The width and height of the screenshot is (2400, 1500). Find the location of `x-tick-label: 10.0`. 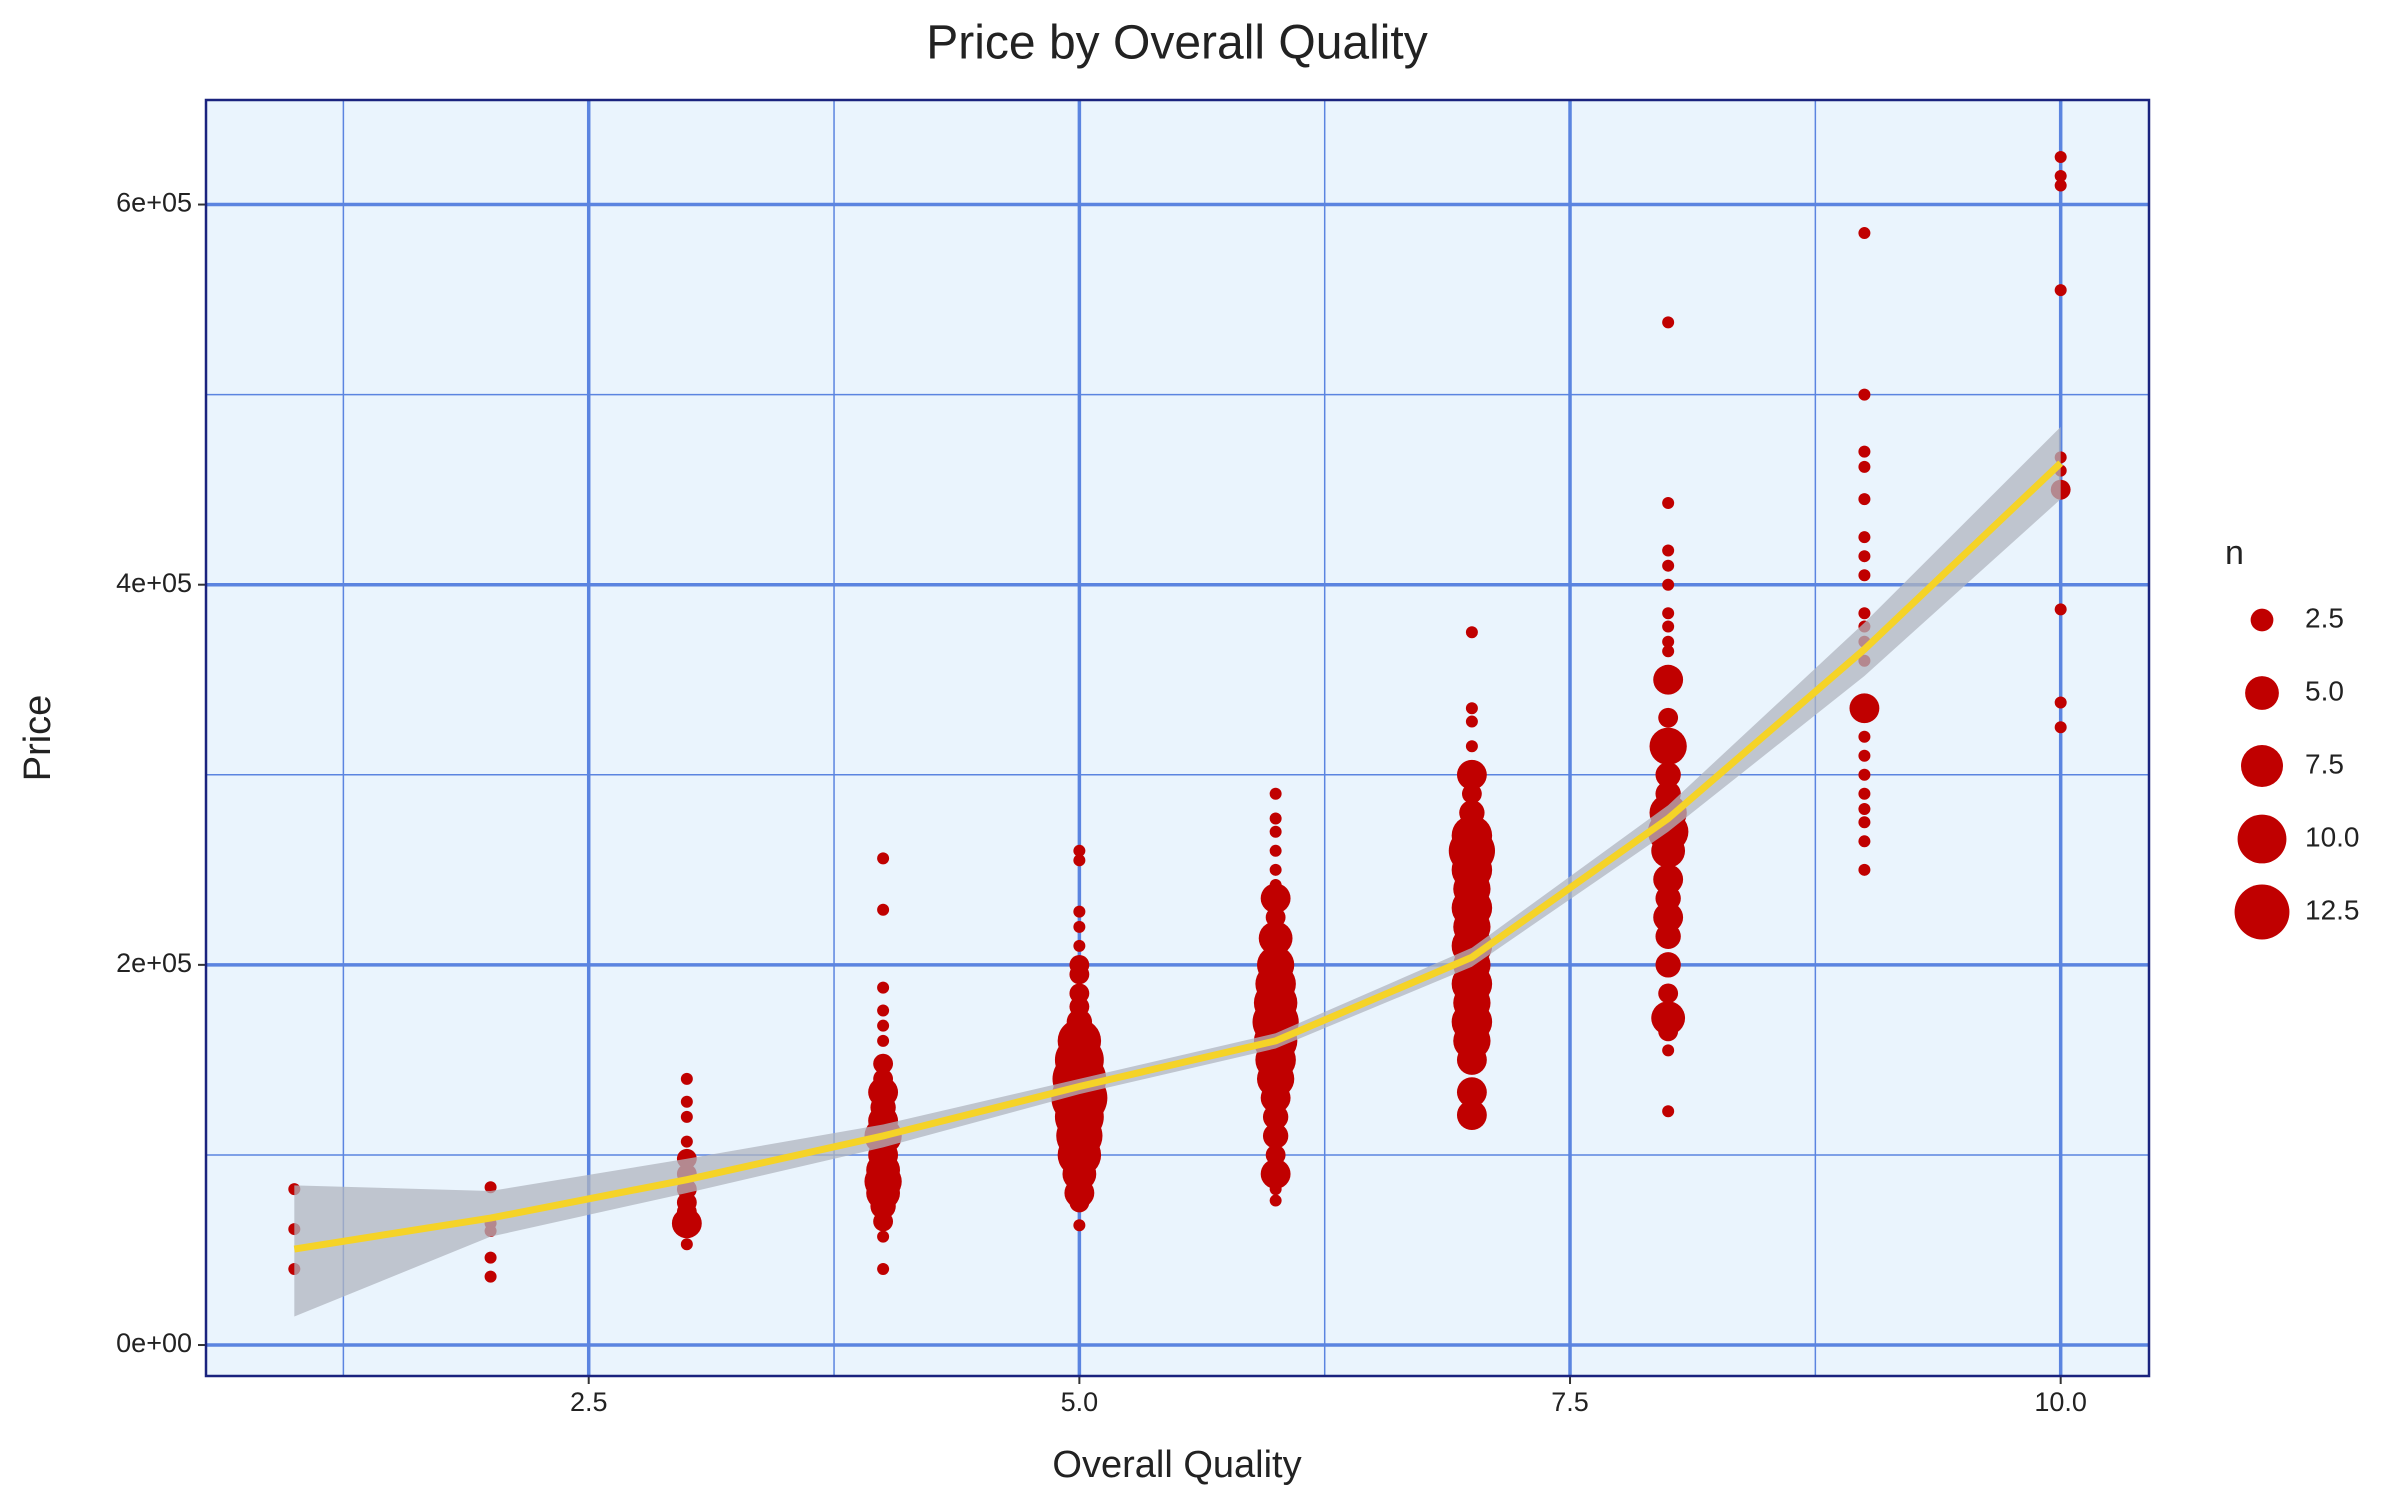

x-tick-label: 10.0 is located at coordinates (2060, 1402).